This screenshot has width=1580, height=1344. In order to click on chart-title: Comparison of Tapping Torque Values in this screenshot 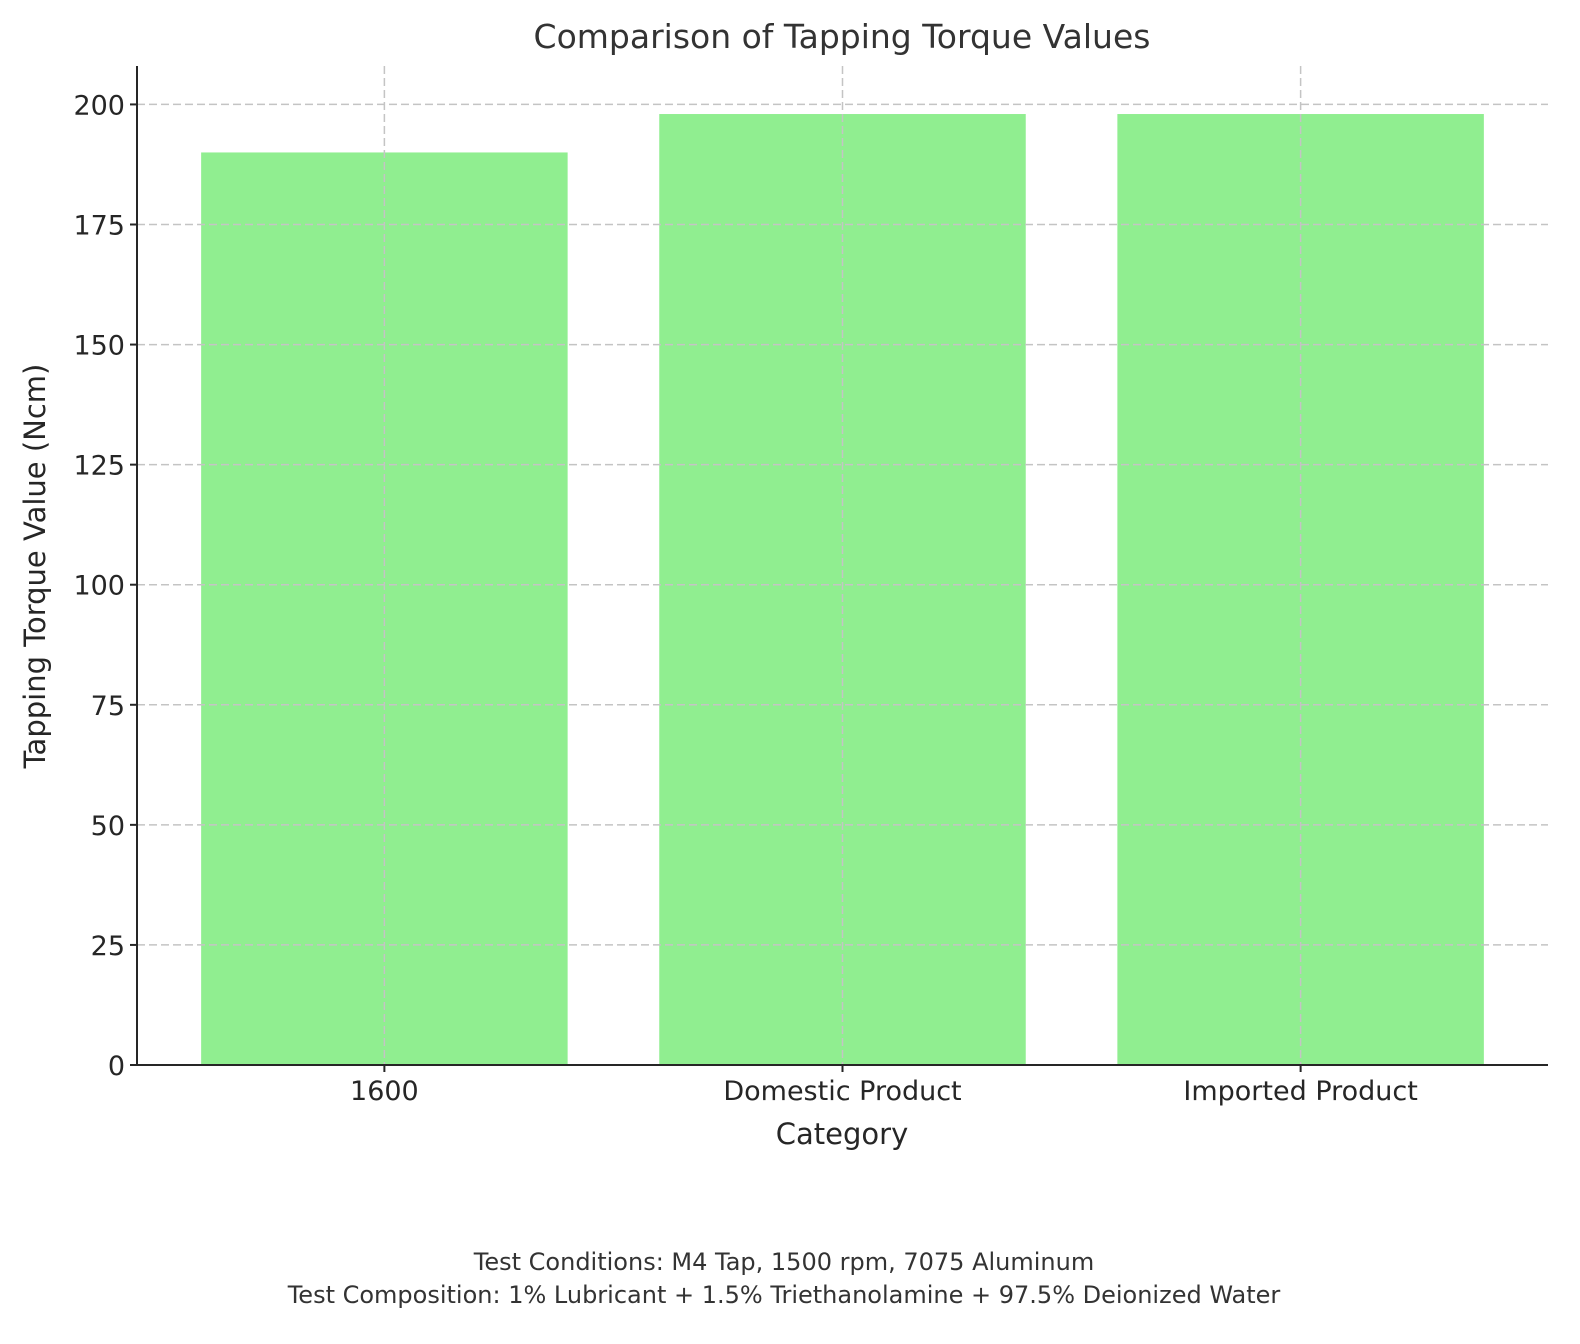, I will do `click(842, 36)`.